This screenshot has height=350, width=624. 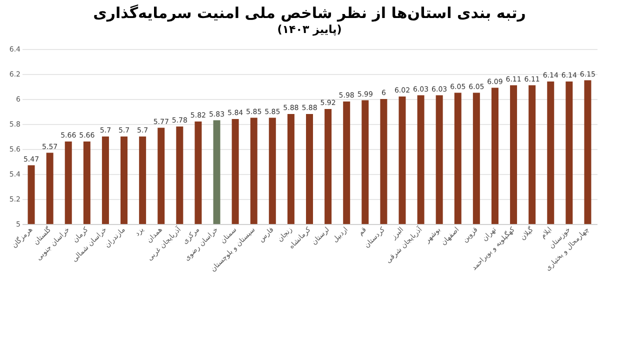 I want to click on chart-title: رتبه بندی استان‌ها از نظر شاخص ملی امنیت سرمایه‌گذاری, so click(x=309, y=13).